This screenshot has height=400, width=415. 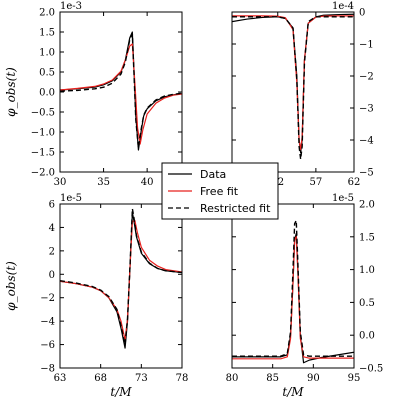 I want to click on x-tick-label: 90, so click(x=313, y=378).